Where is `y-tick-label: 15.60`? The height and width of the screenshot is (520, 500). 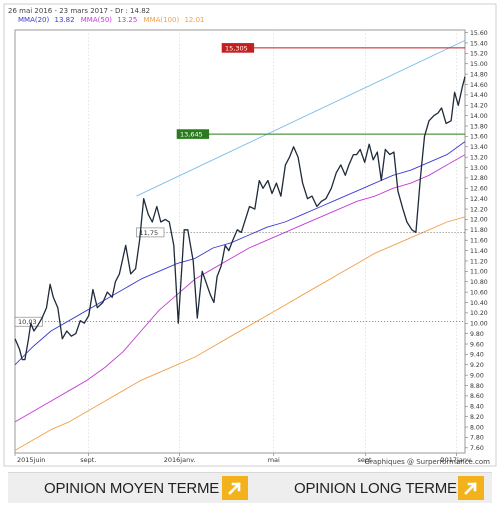
y-tick-label: 15.60 is located at coordinates (479, 33).